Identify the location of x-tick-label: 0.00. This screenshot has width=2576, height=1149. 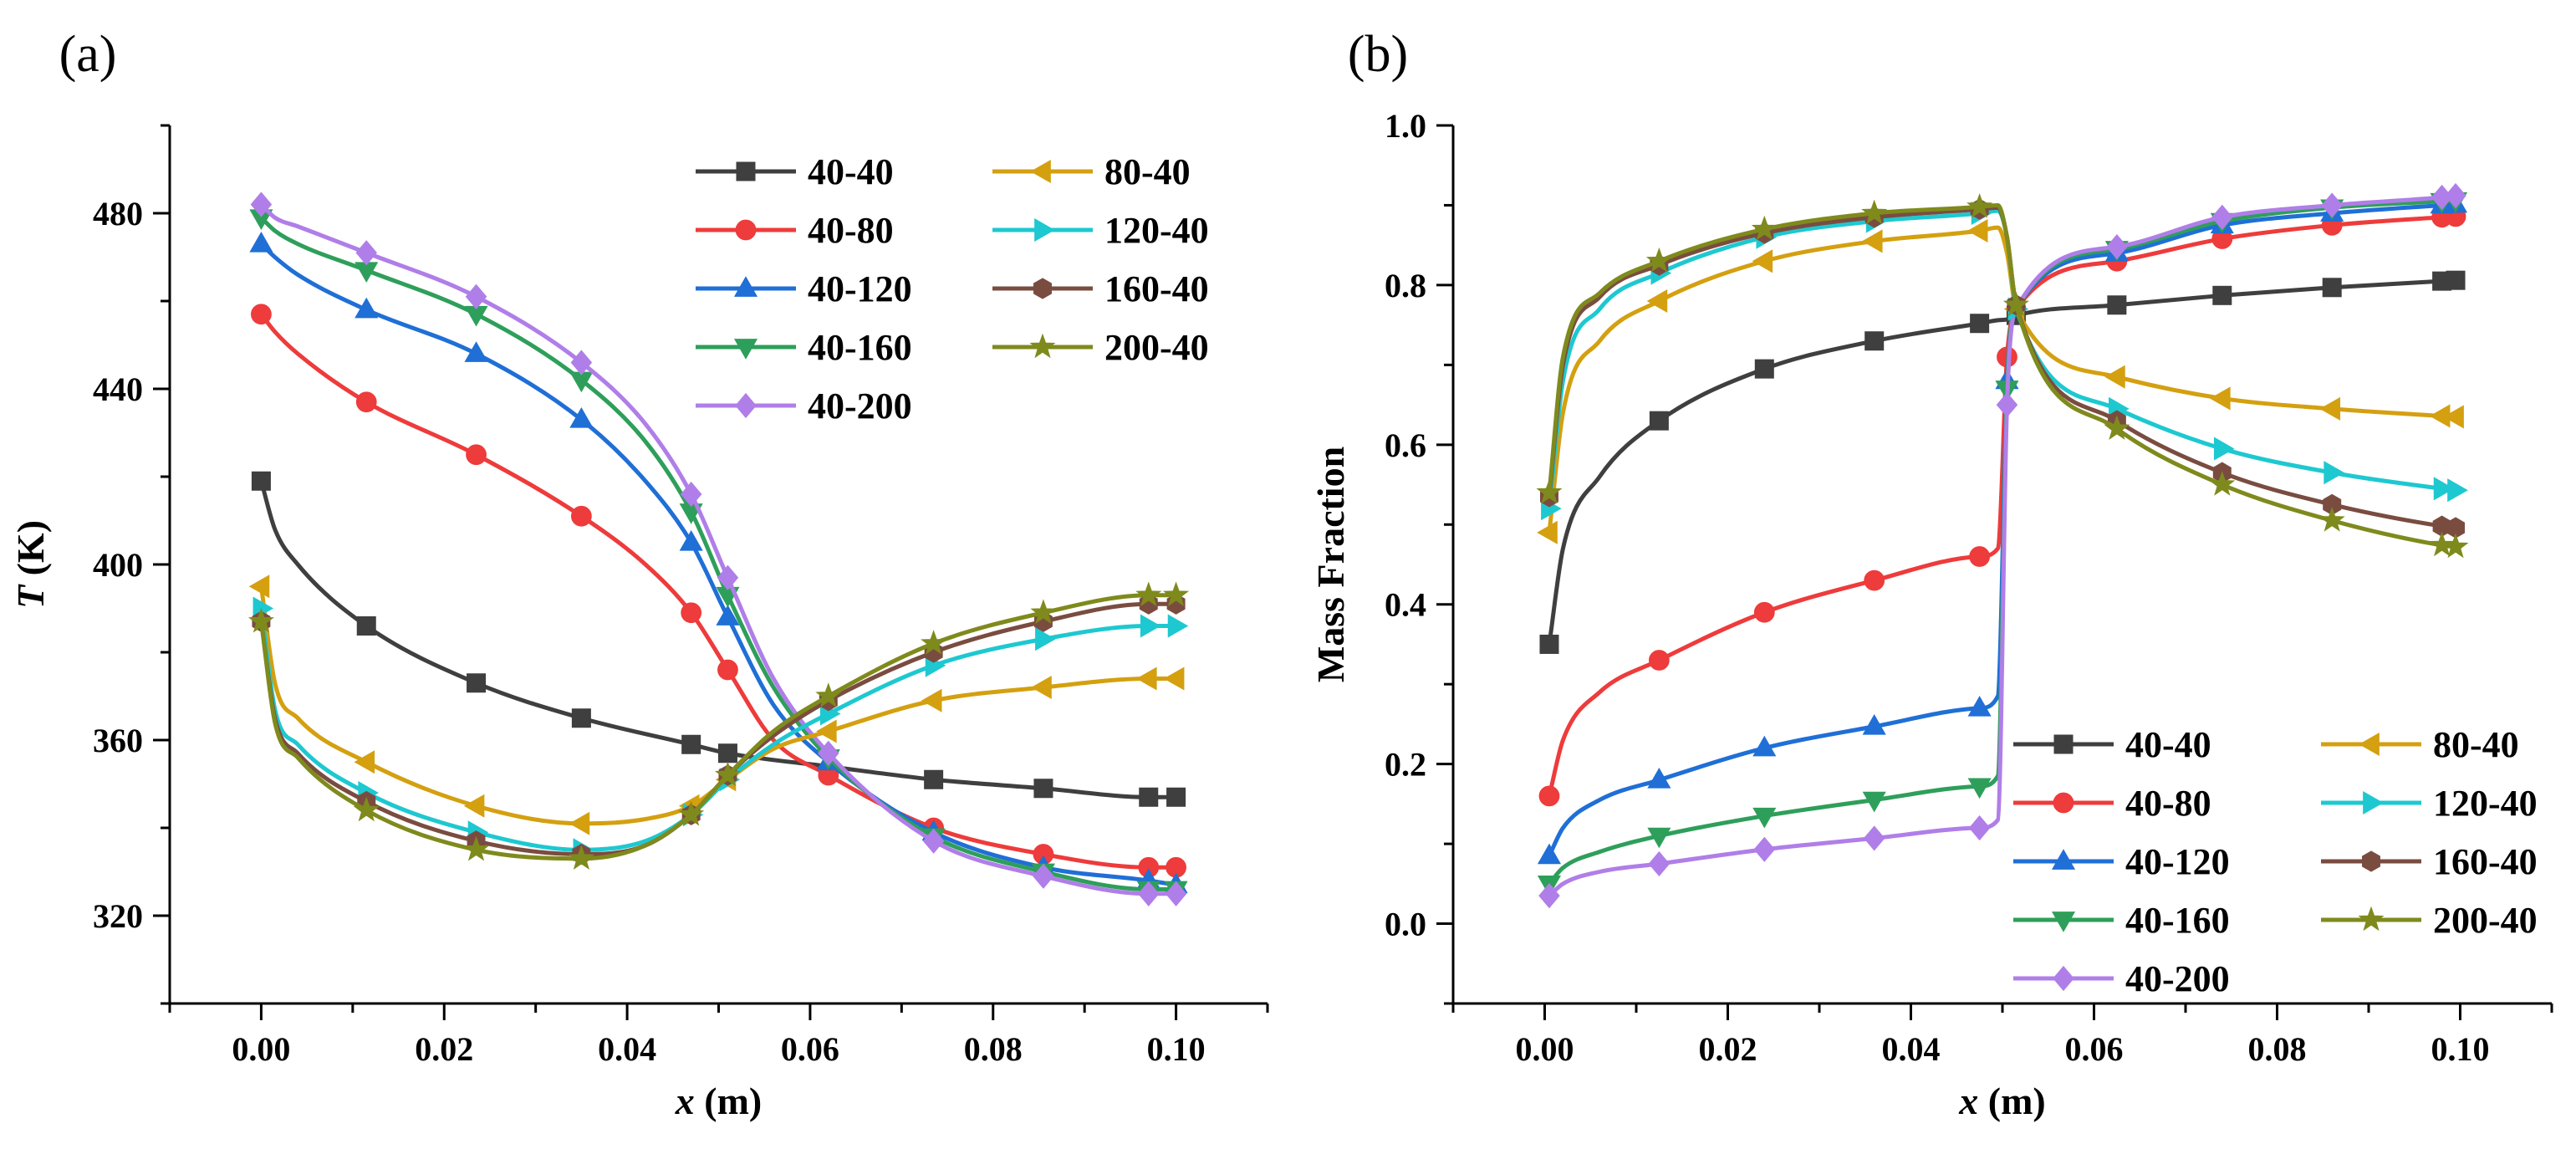
(1545, 1049).